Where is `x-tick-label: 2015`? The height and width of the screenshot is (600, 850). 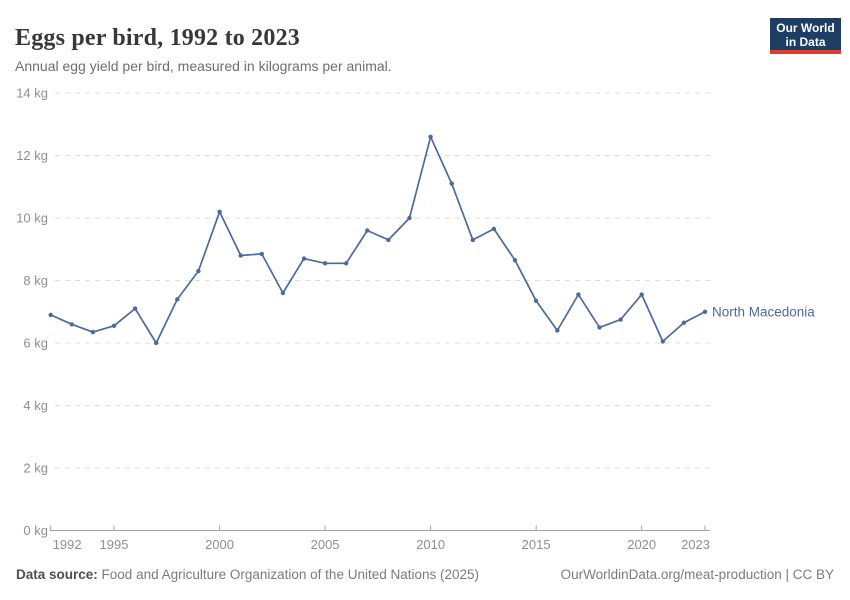
x-tick-label: 2015 is located at coordinates (536, 544).